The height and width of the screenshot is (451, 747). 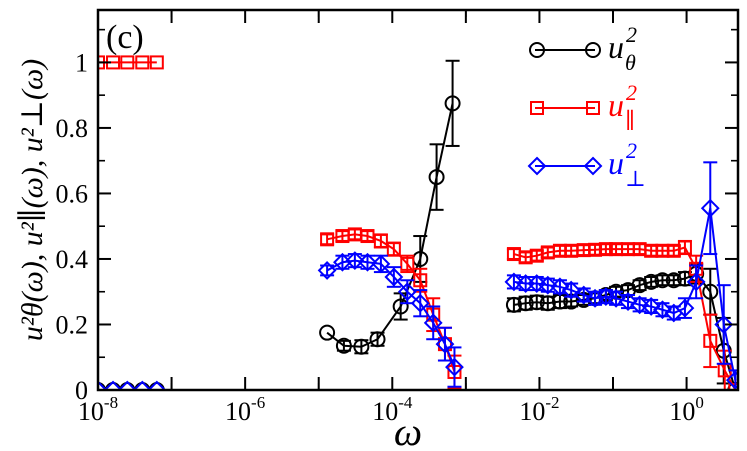 What do you see at coordinates (408, 430) in the screenshot?
I see `x-axis-title: ω` at bounding box center [408, 430].